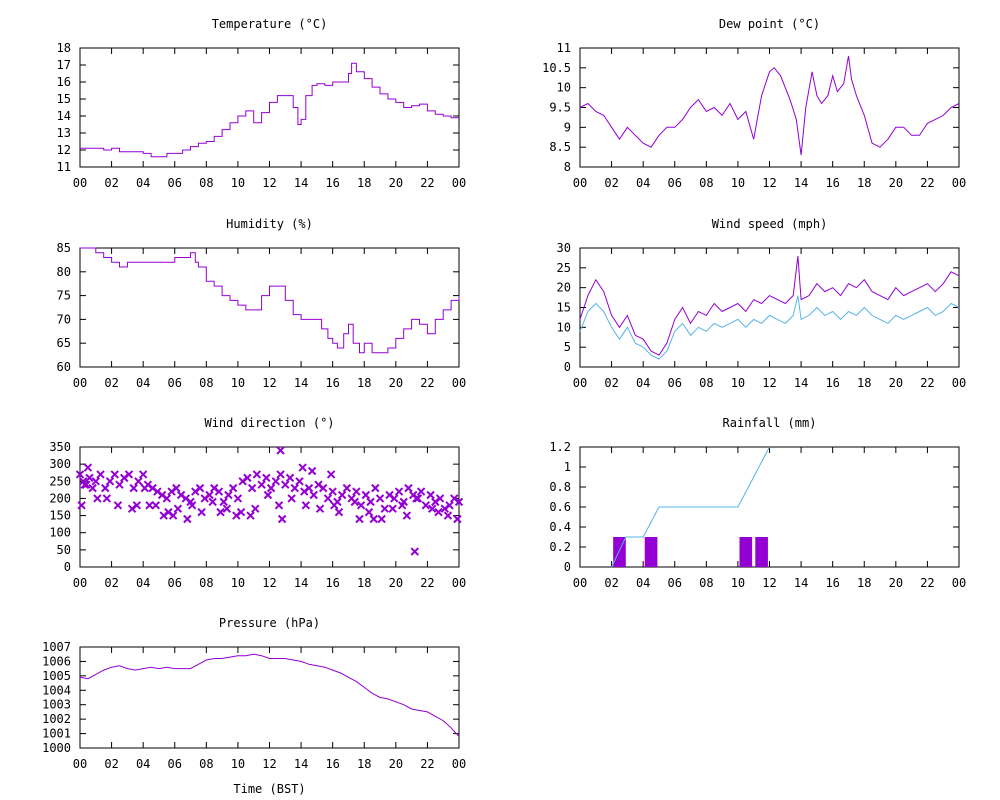  Describe the element at coordinates (560, 447) in the screenshot. I see `y-tick-label: 1.2` at that location.